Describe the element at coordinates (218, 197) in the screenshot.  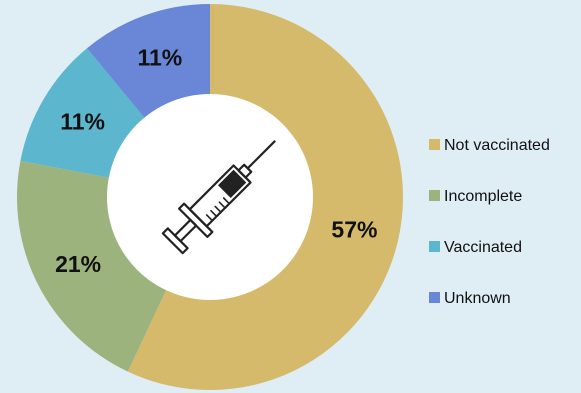
I see `syringe-icon` at that location.